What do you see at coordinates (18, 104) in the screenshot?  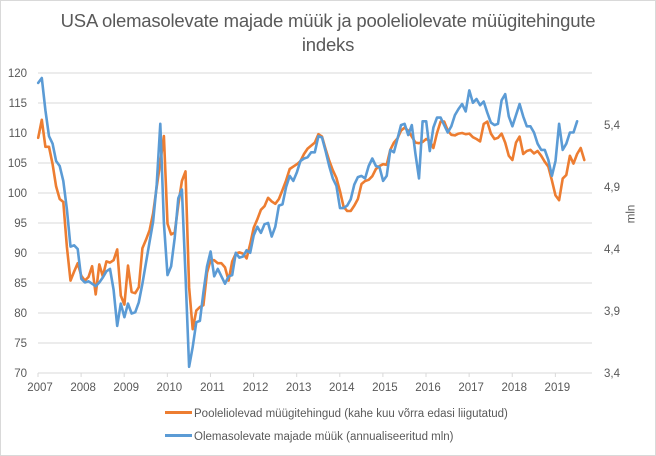 I see `y-tick-label: 115` at bounding box center [18, 104].